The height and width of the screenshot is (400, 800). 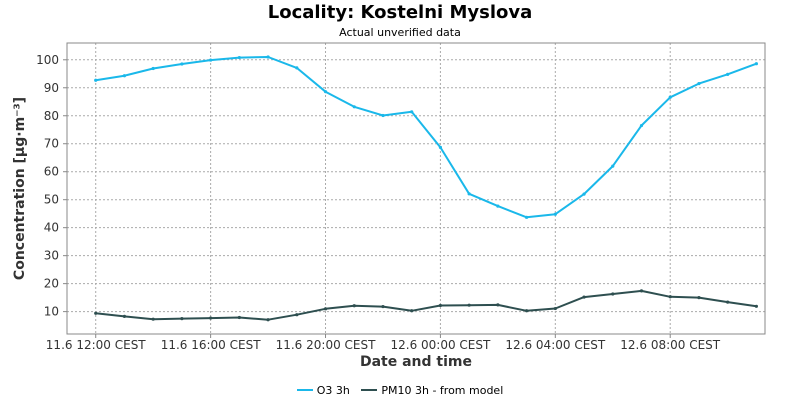 I want to click on legend-swatch-pm10, so click(x=369, y=390).